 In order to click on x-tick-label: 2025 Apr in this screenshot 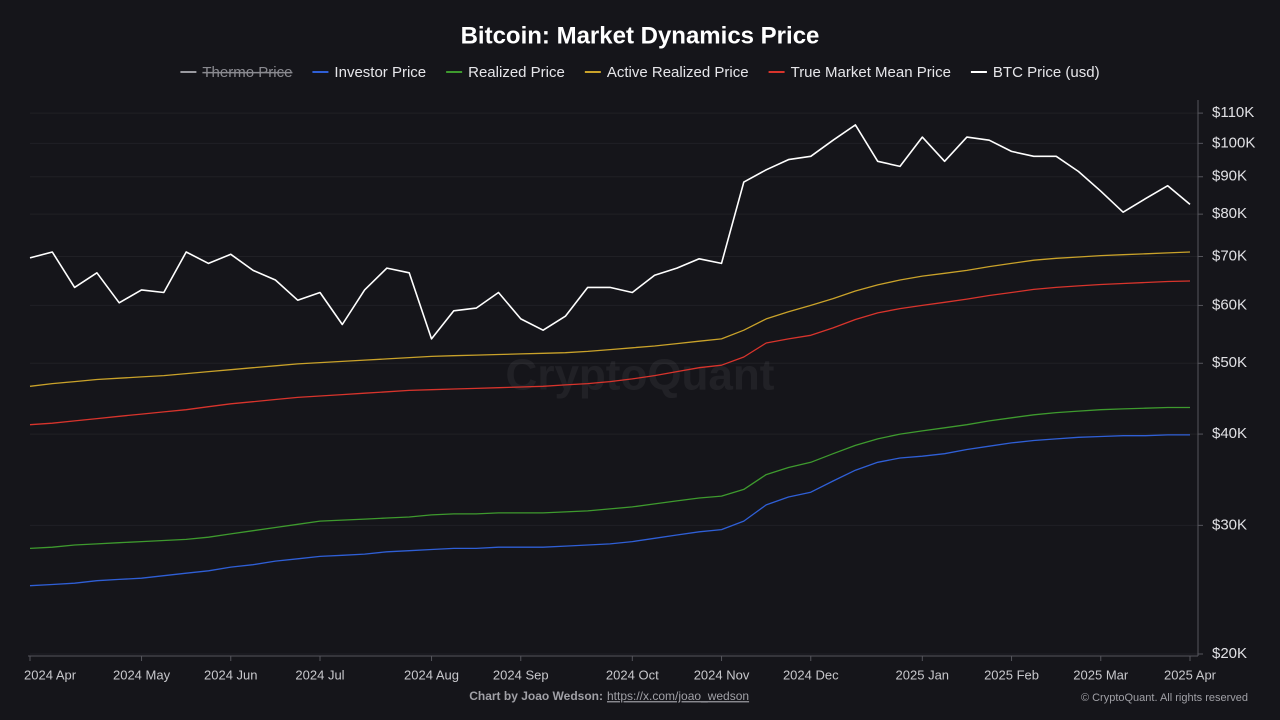, I will do `click(1190, 674)`.